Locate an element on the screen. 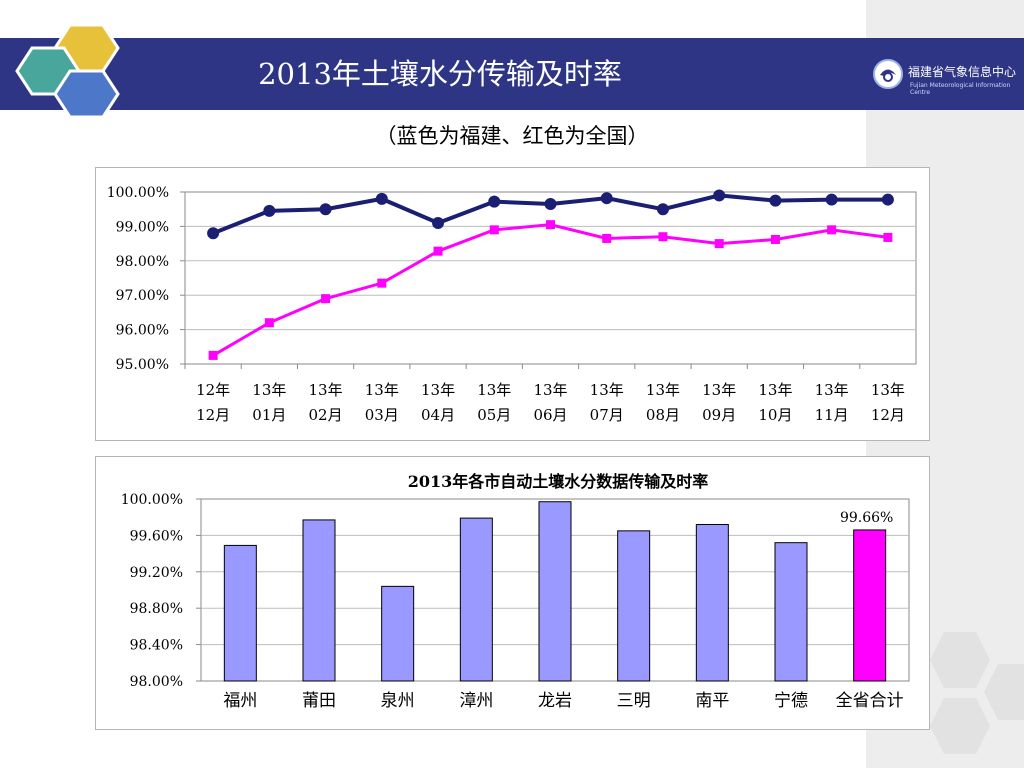  line-y-tick-label: 95.00% is located at coordinates (142, 365).